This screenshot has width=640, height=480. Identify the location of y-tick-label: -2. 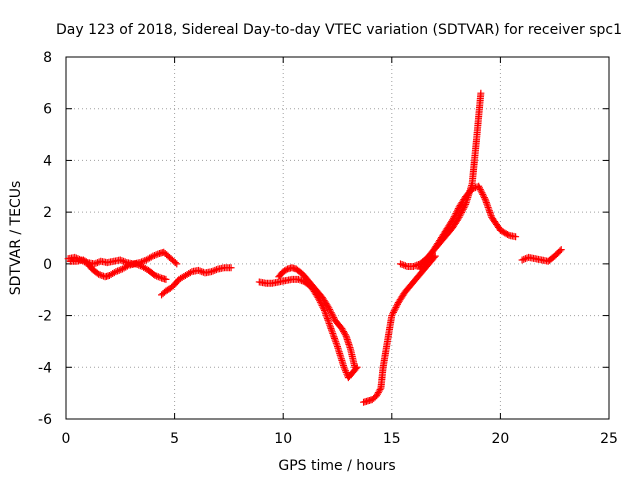
(45, 317).